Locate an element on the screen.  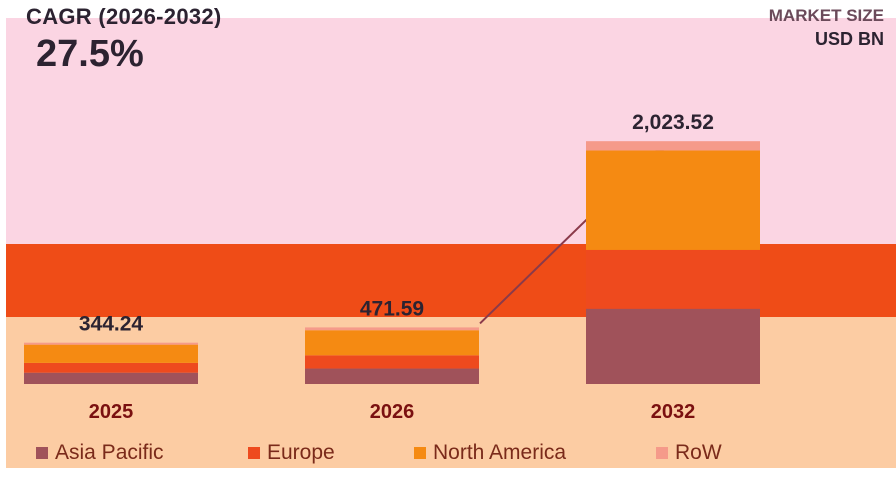
total-label-2026: 471.59 is located at coordinates (392, 308).